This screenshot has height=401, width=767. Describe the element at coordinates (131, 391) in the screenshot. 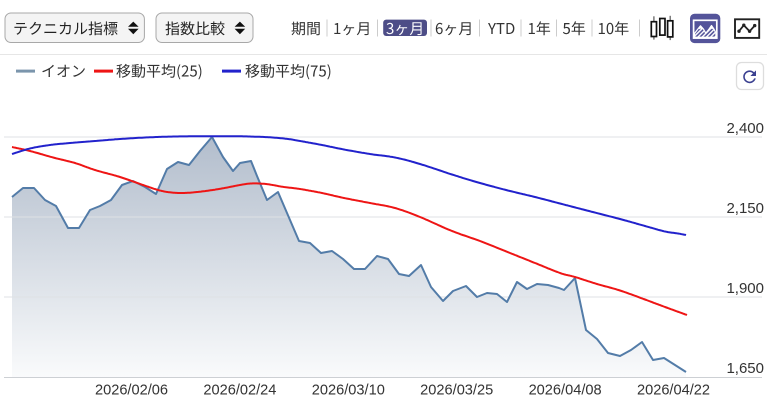

I see `svg-text: 2026/02/06` at that location.